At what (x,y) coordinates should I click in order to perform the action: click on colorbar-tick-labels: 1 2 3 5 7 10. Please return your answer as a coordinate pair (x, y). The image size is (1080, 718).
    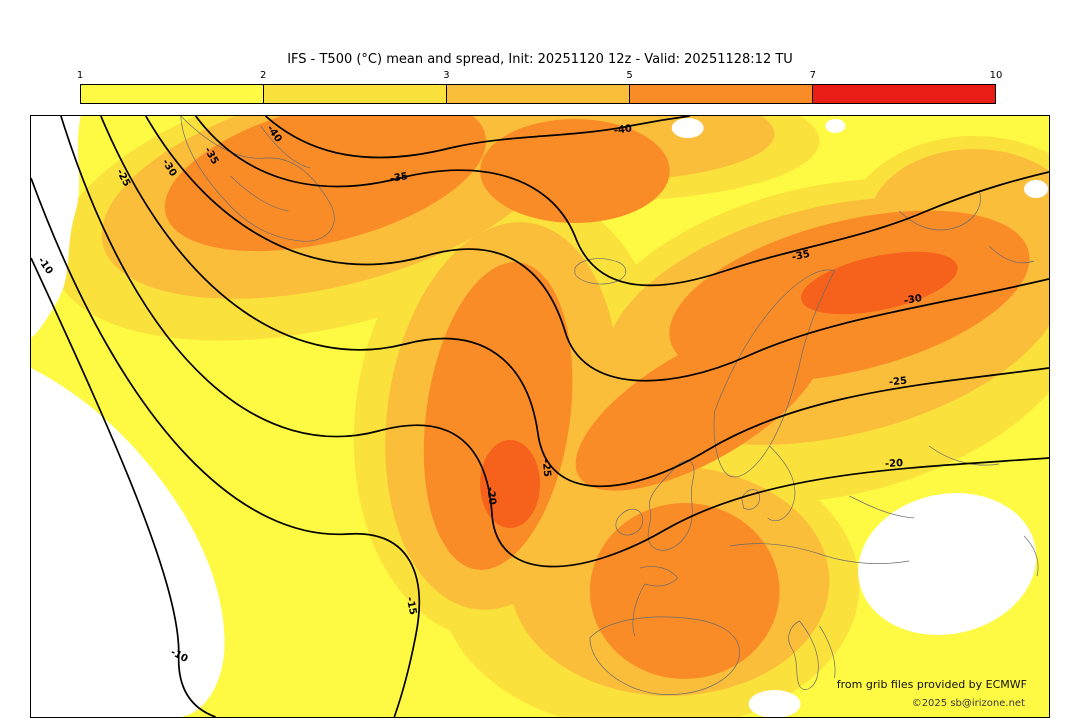
    Looking at the image, I should click on (539, 77).